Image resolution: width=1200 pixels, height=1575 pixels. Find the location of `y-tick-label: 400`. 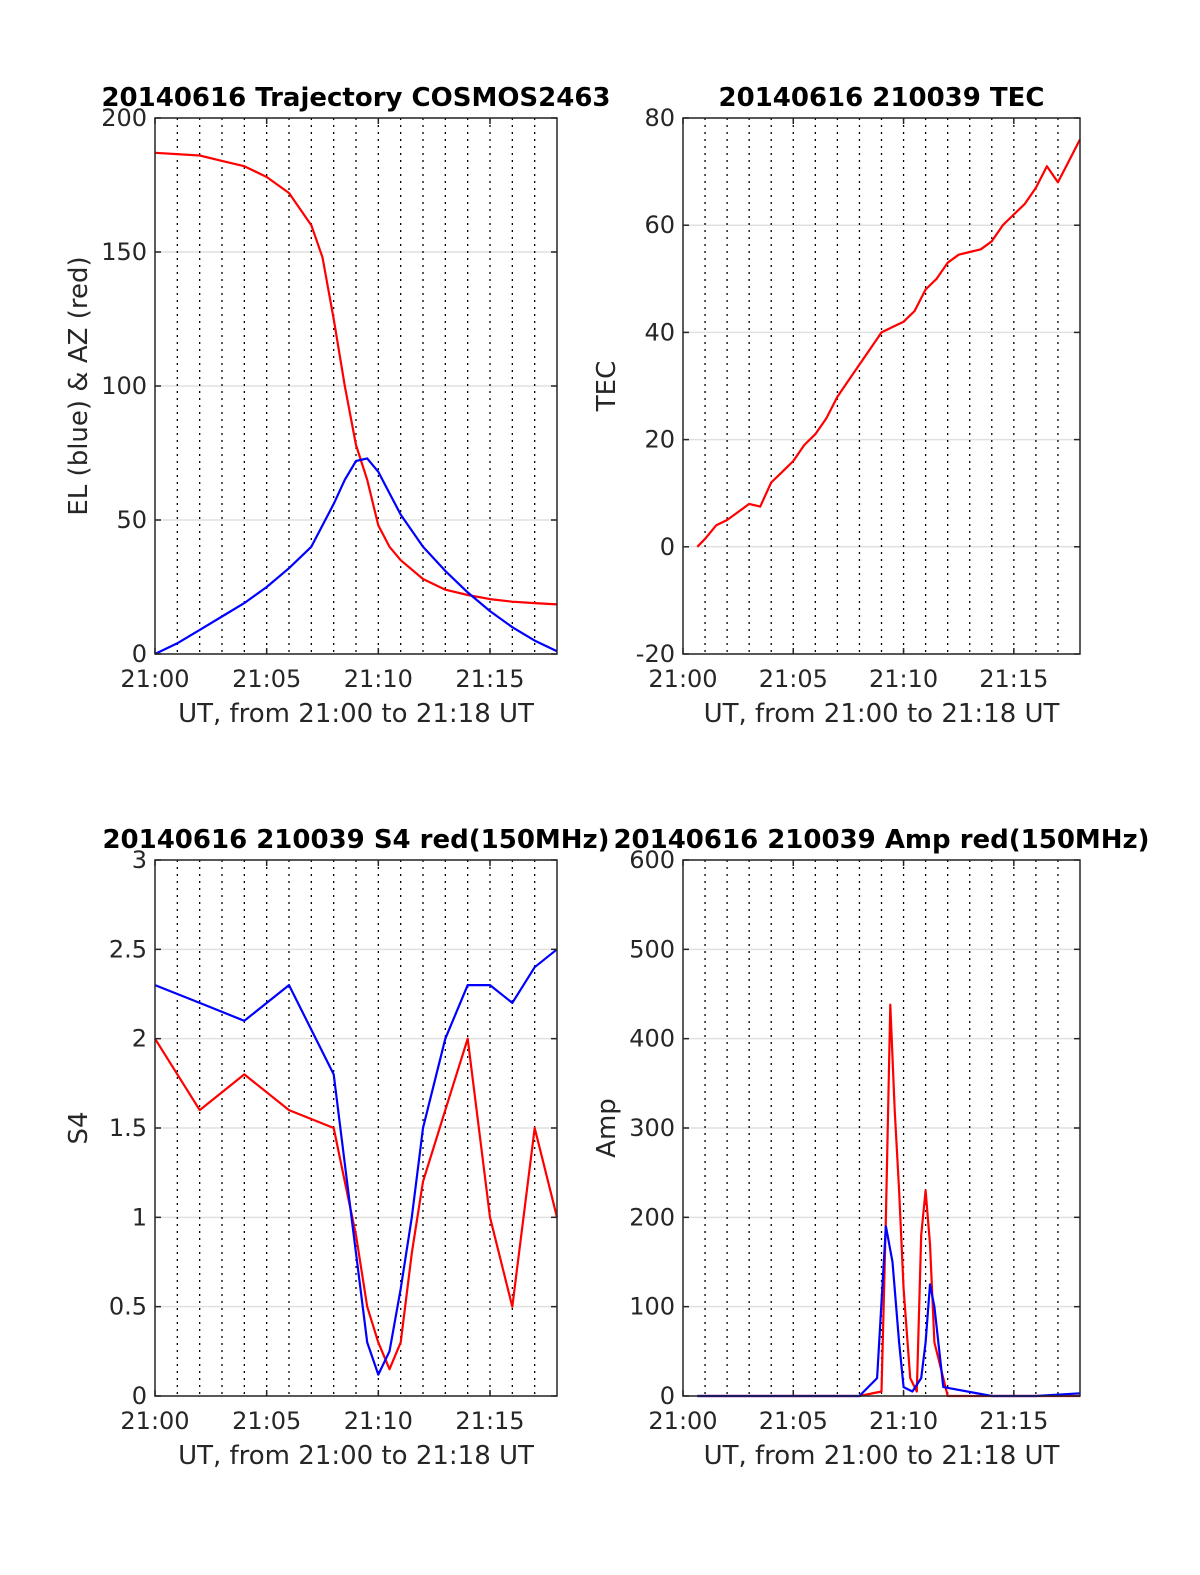

y-tick-label: 400 is located at coordinates (652, 1039).